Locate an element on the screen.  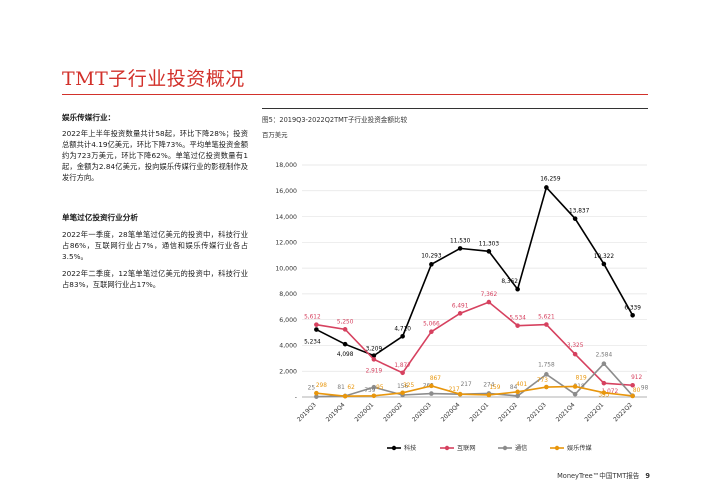
data-label-互联网: 2,919 is located at coordinates (374, 371).